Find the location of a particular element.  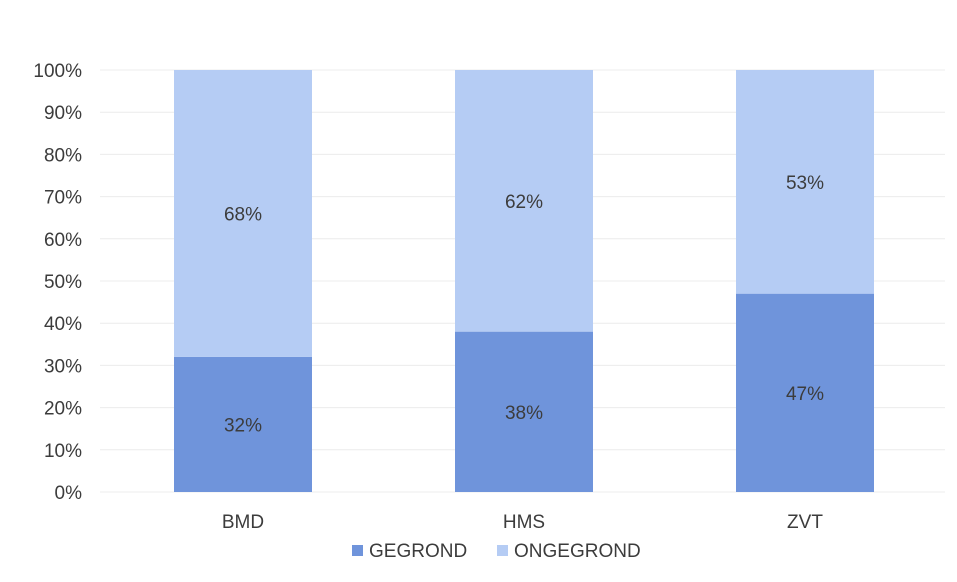

y-tick-label: 20% is located at coordinates (63, 409).